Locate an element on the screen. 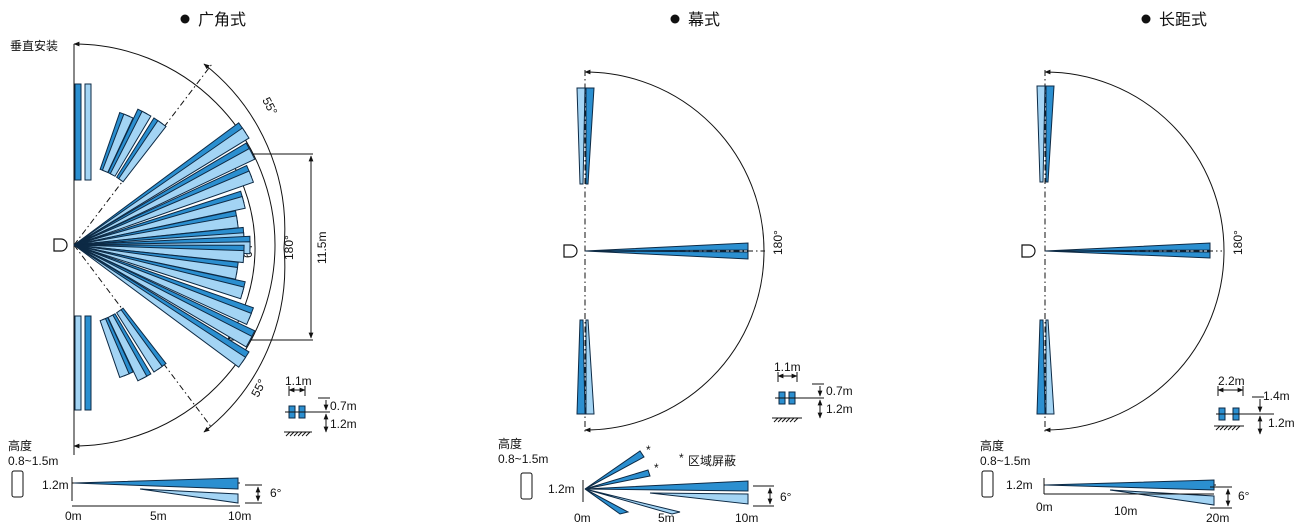 The image size is (1314, 526). panel-title: 长距式 is located at coordinates (1183, 20).